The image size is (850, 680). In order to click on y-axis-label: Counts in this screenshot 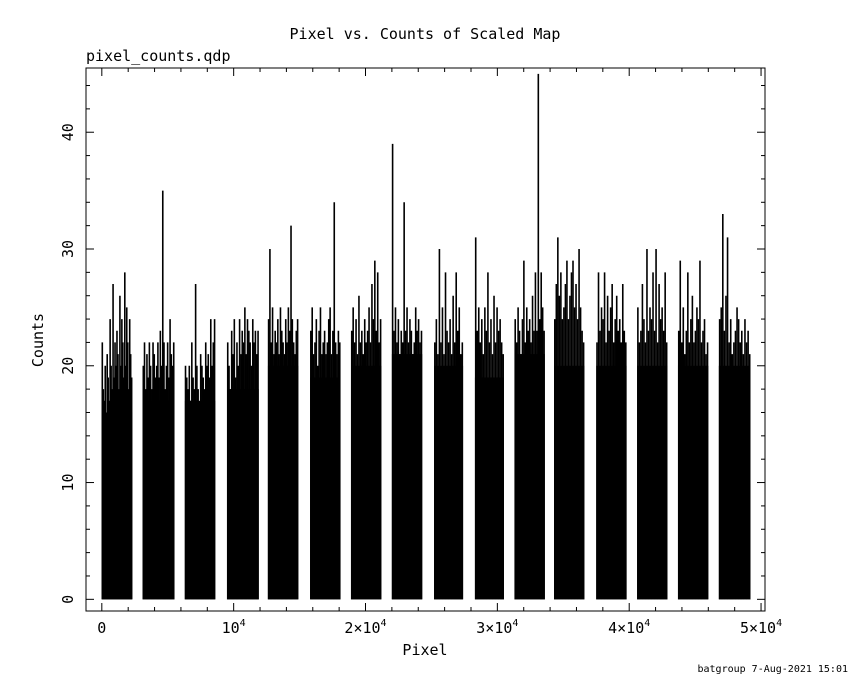, I will do `click(38, 340)`.